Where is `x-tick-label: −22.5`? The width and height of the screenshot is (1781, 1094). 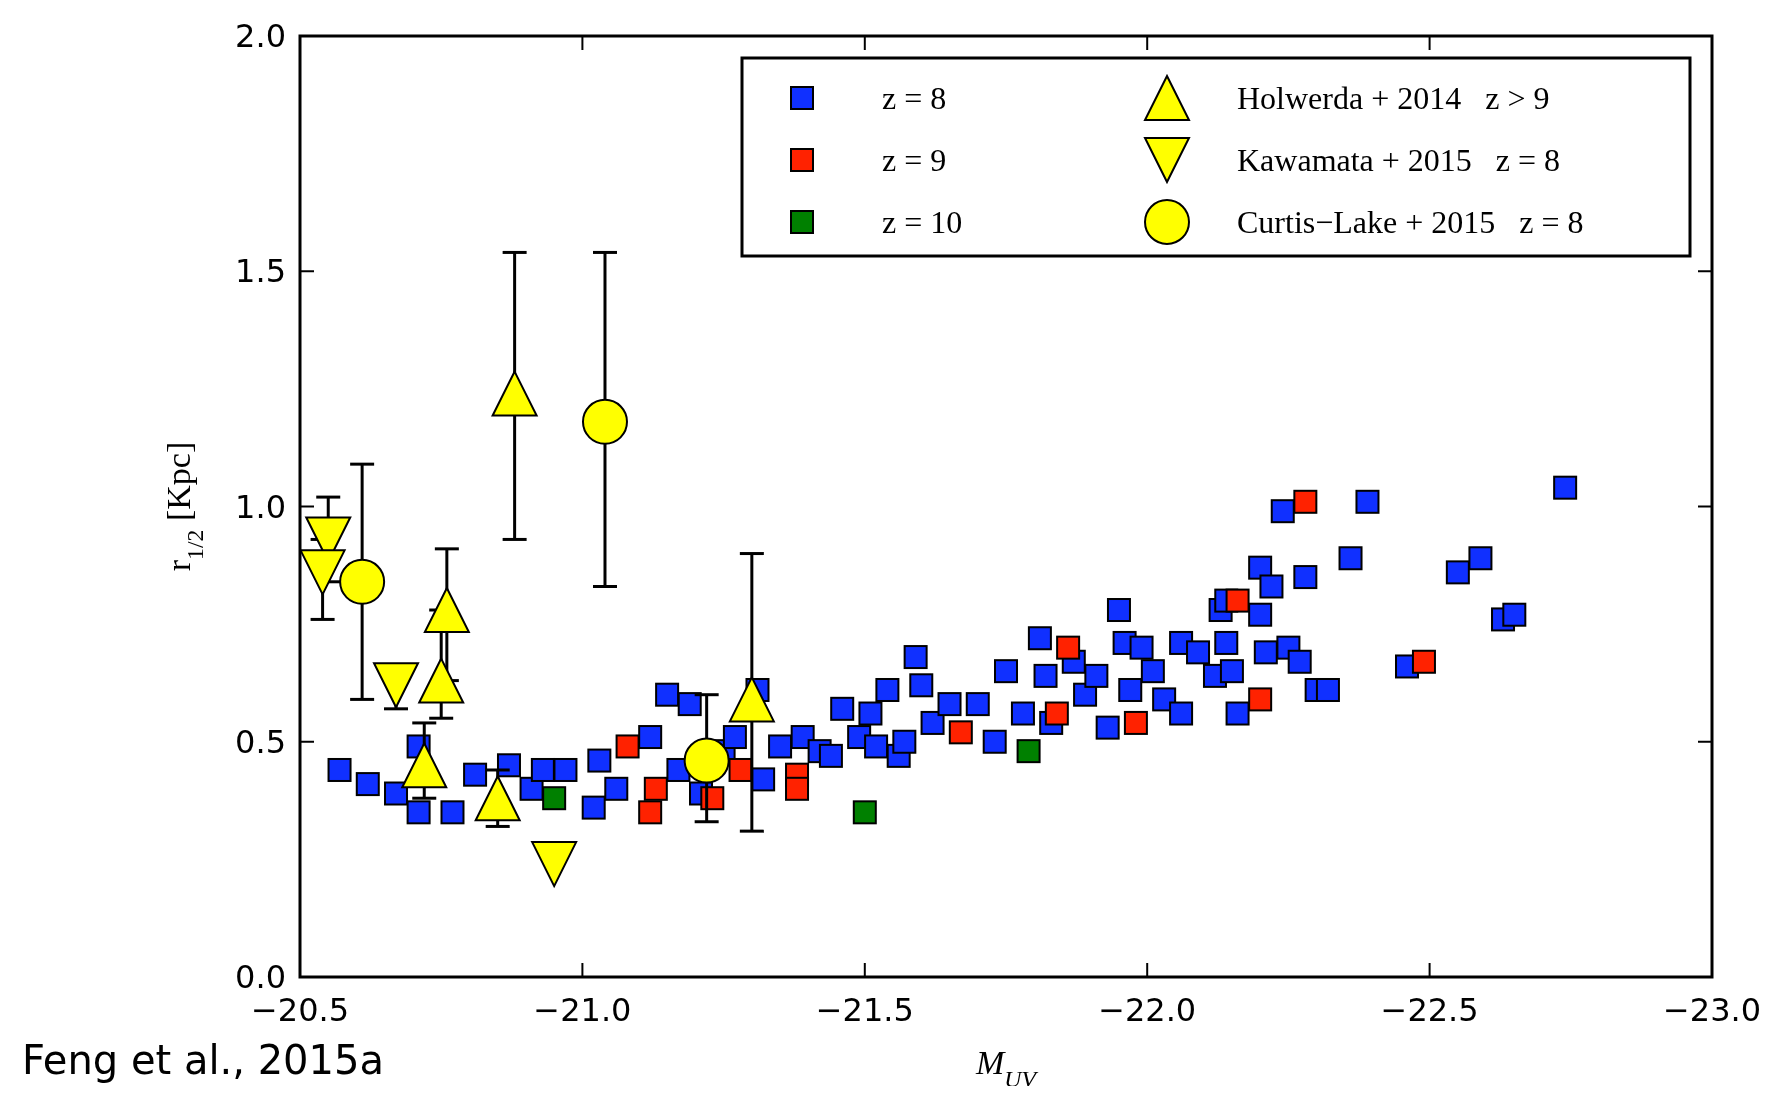 x-tick-label: −22.5 is located at coordinates (1429, 1010).